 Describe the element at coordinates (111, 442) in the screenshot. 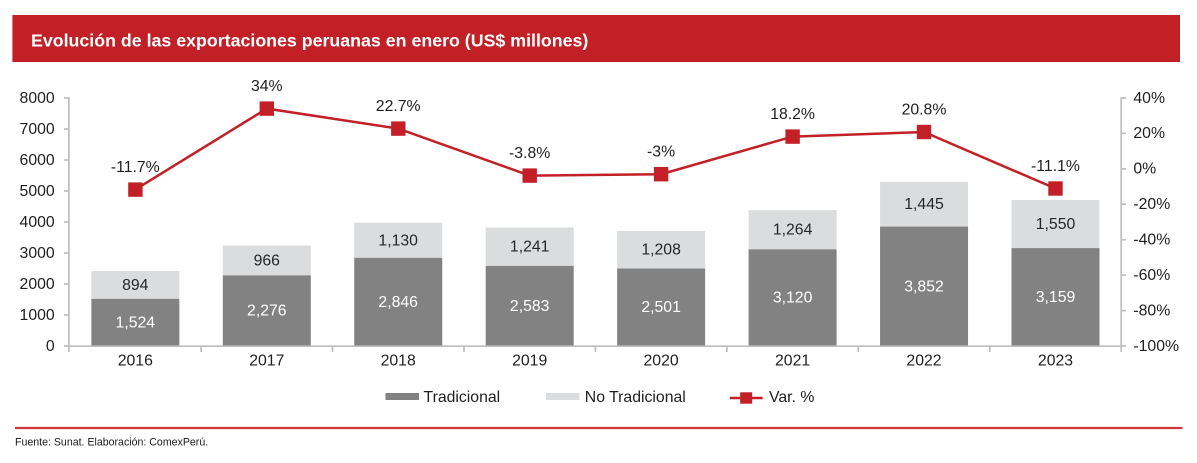

I see `svg-text:Fuente: Sunat. Elaboración: Co: Fuente: Sunat. Elaboración: ComexPerú.` at that location.